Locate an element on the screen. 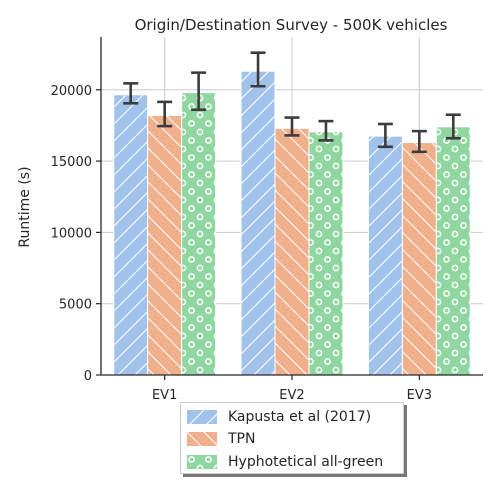 The width and height of the screenshot is (500, 500). legend-swatch-tpn is located at coordinates (202, 439).